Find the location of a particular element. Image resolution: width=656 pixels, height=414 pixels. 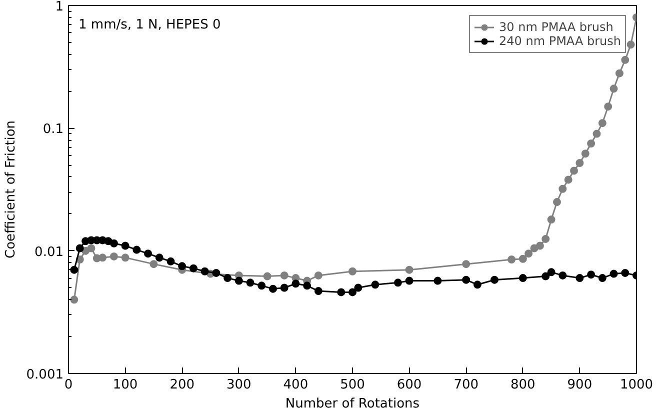

x-tick-label: 200 is located at coordinates (182, 385).